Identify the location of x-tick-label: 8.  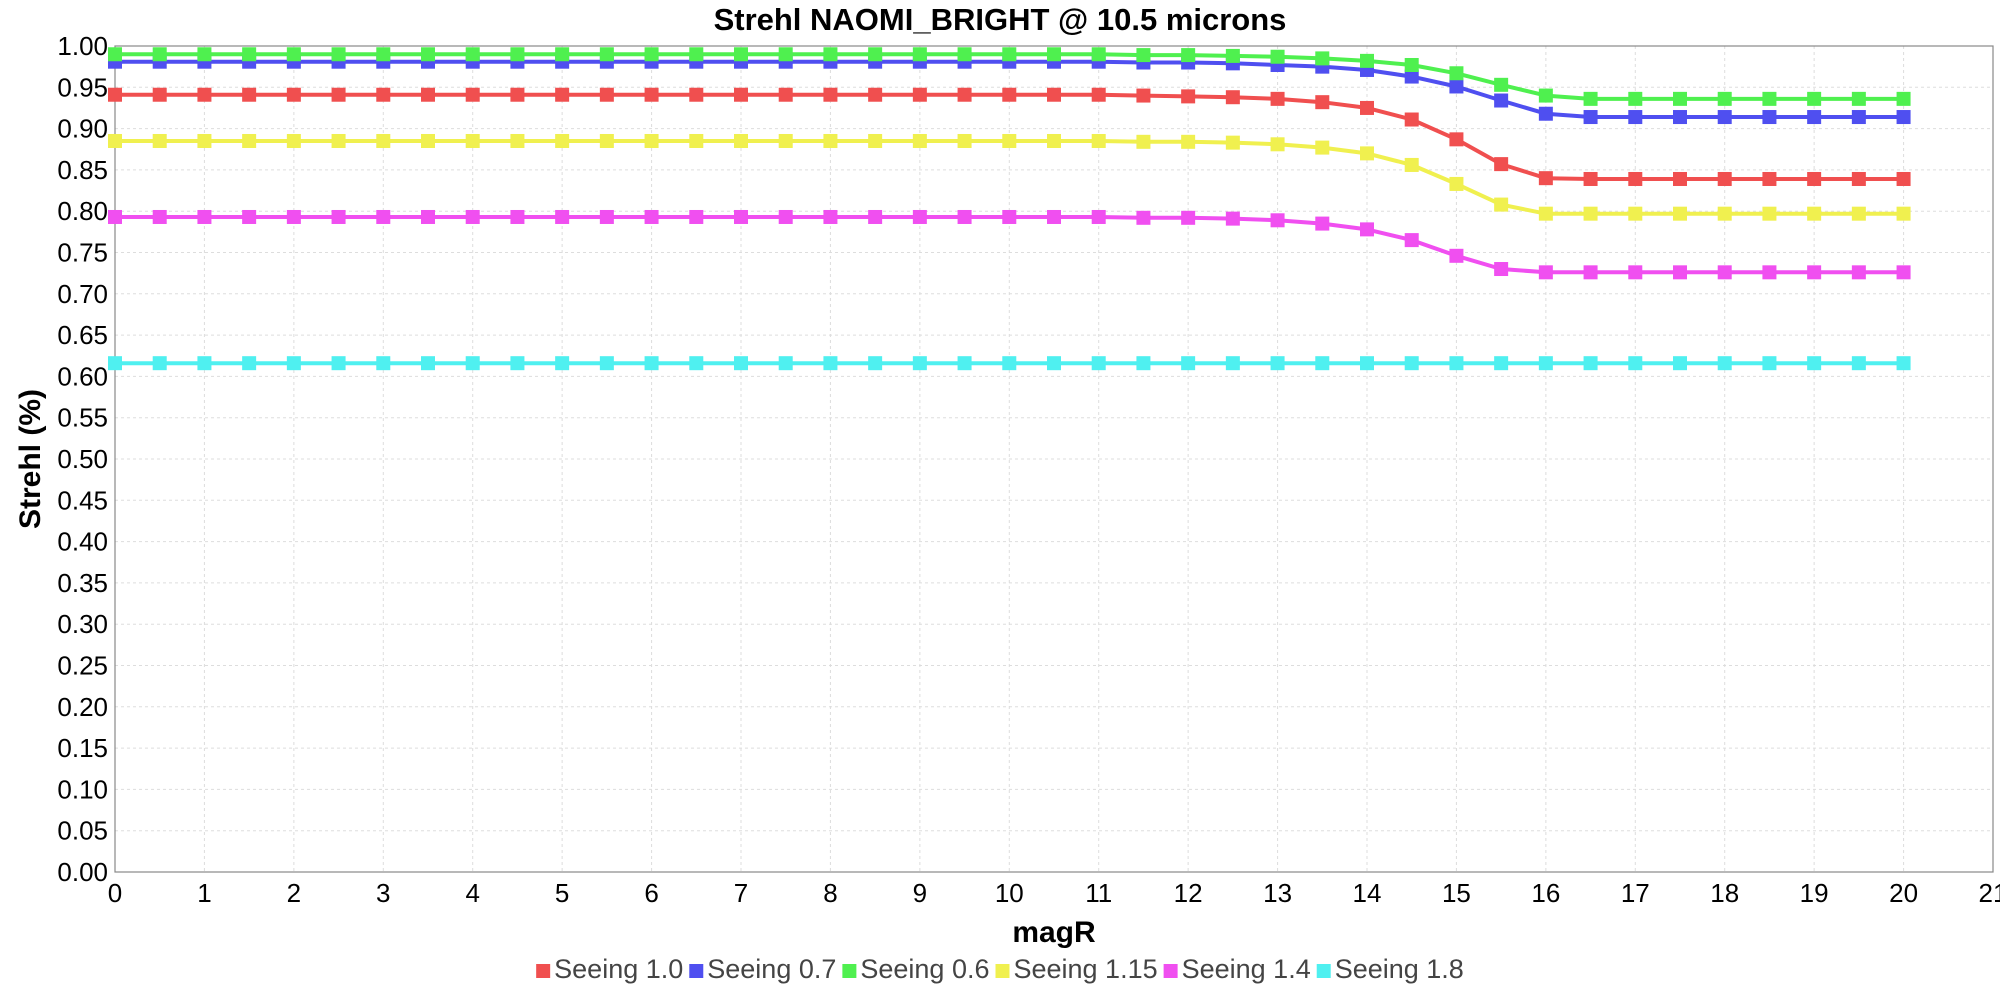
(830, 893).